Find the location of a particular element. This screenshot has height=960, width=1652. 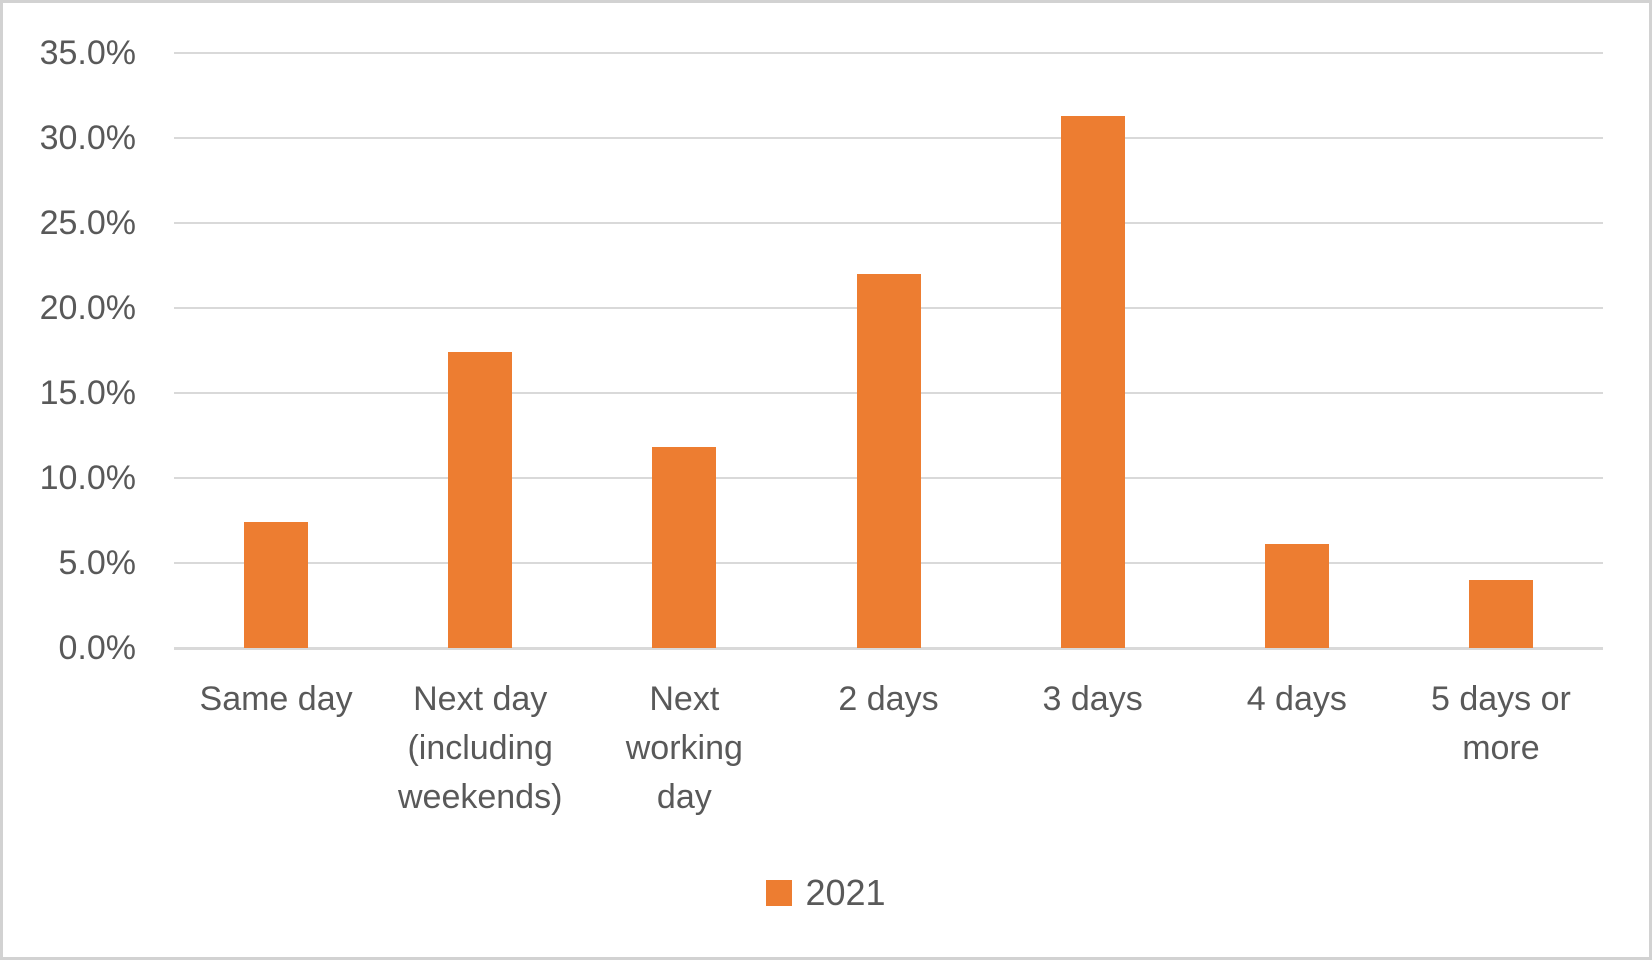

legend: 2021 is located at coordinates (826, 893).